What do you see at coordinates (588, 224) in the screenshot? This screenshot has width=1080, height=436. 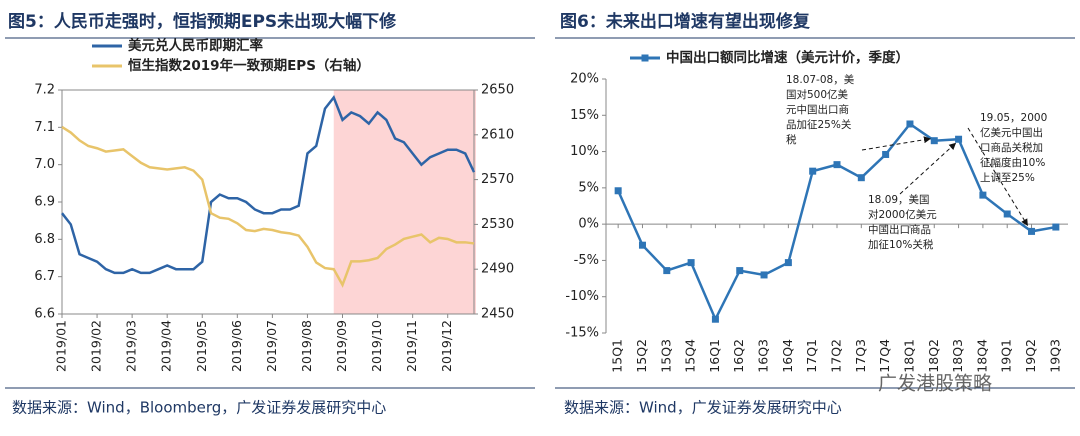 I see `y-tick-label: 0%` at bounding box center [588, 224].